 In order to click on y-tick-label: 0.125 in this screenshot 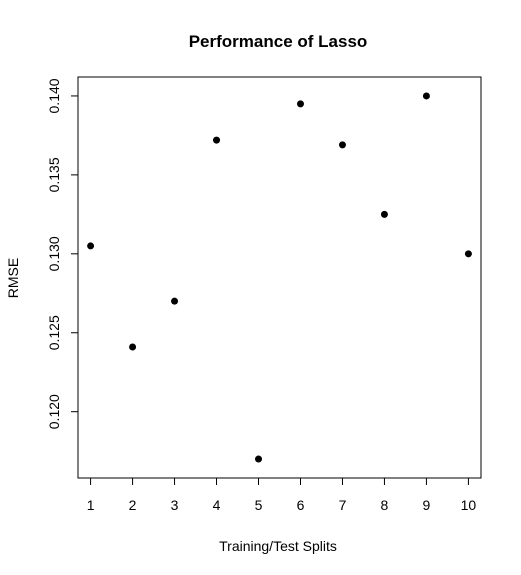, I will do `click(54, 332)`.